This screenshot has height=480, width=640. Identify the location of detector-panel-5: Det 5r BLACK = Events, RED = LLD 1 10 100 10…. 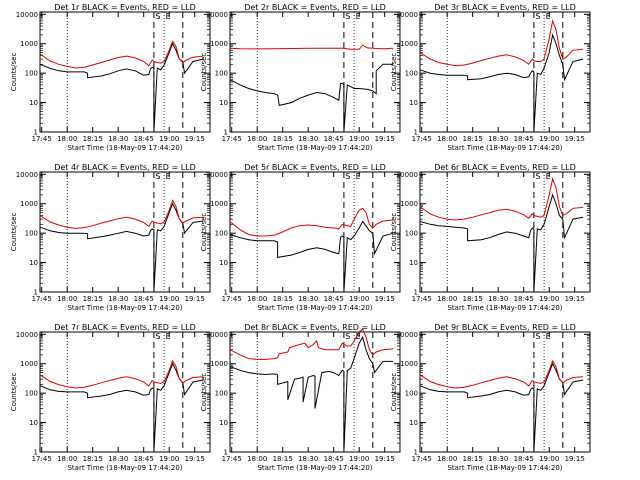
(300, 237).